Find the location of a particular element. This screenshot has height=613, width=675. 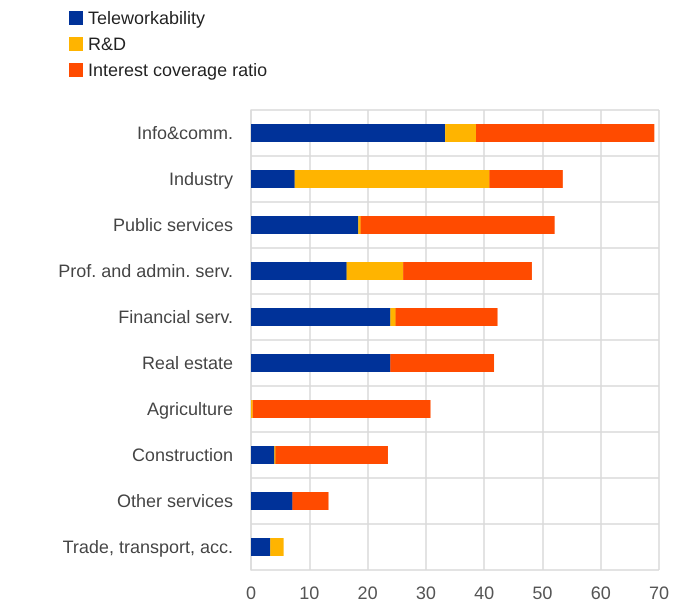

x-tick-label: 20 is located at coordinates (368, 593).